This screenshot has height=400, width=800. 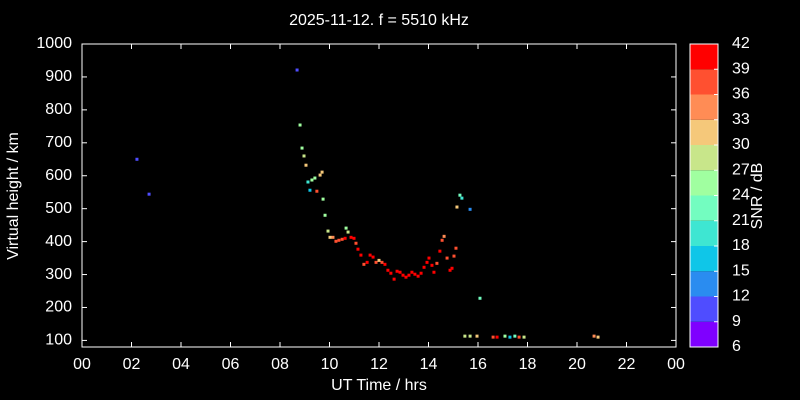 I want to click on x-tick-label: 14, so click(x=429, y=364).